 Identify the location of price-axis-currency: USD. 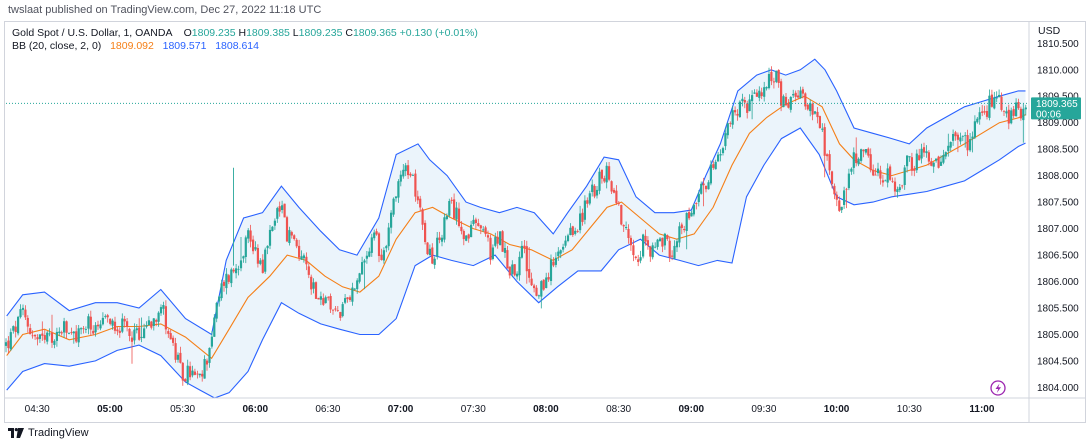
(1049, 31).